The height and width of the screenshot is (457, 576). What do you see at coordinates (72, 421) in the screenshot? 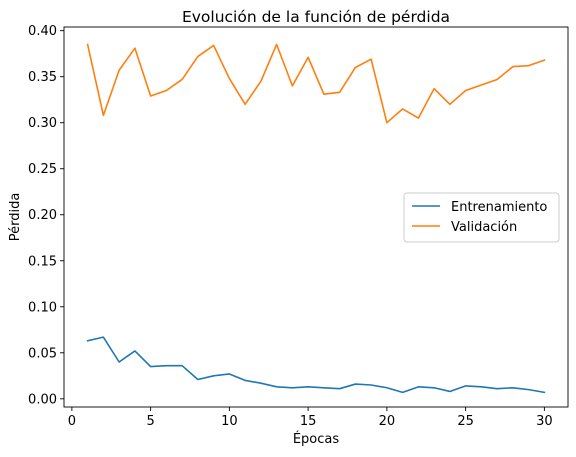
I see `x-tick-label: 0` at bounding box center [72, 421].